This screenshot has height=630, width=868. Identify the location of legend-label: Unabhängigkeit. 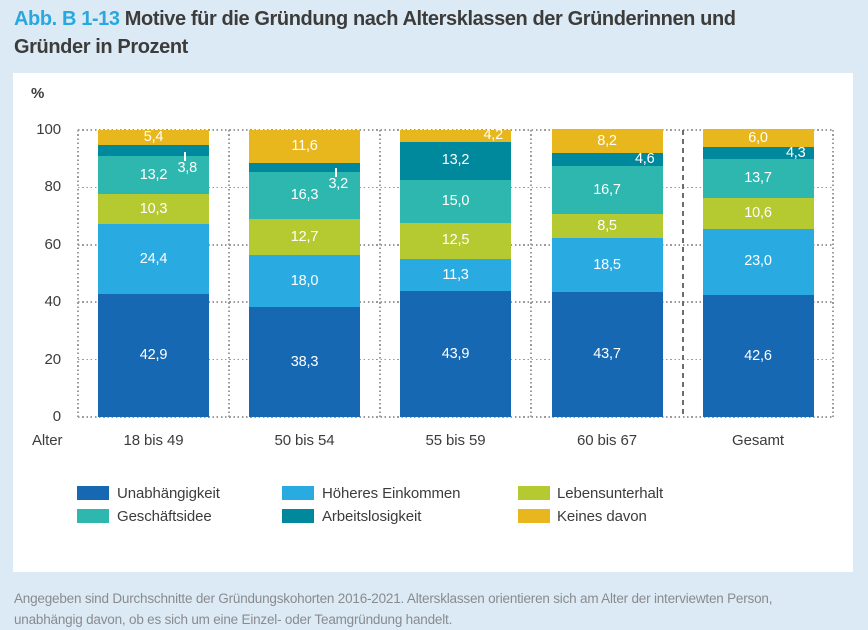
(168, 493).